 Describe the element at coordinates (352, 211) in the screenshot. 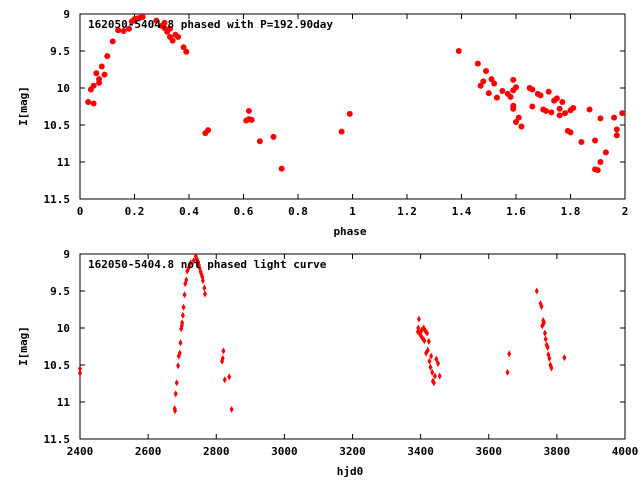

I see `phased-x-tick-label: 1` at that location.